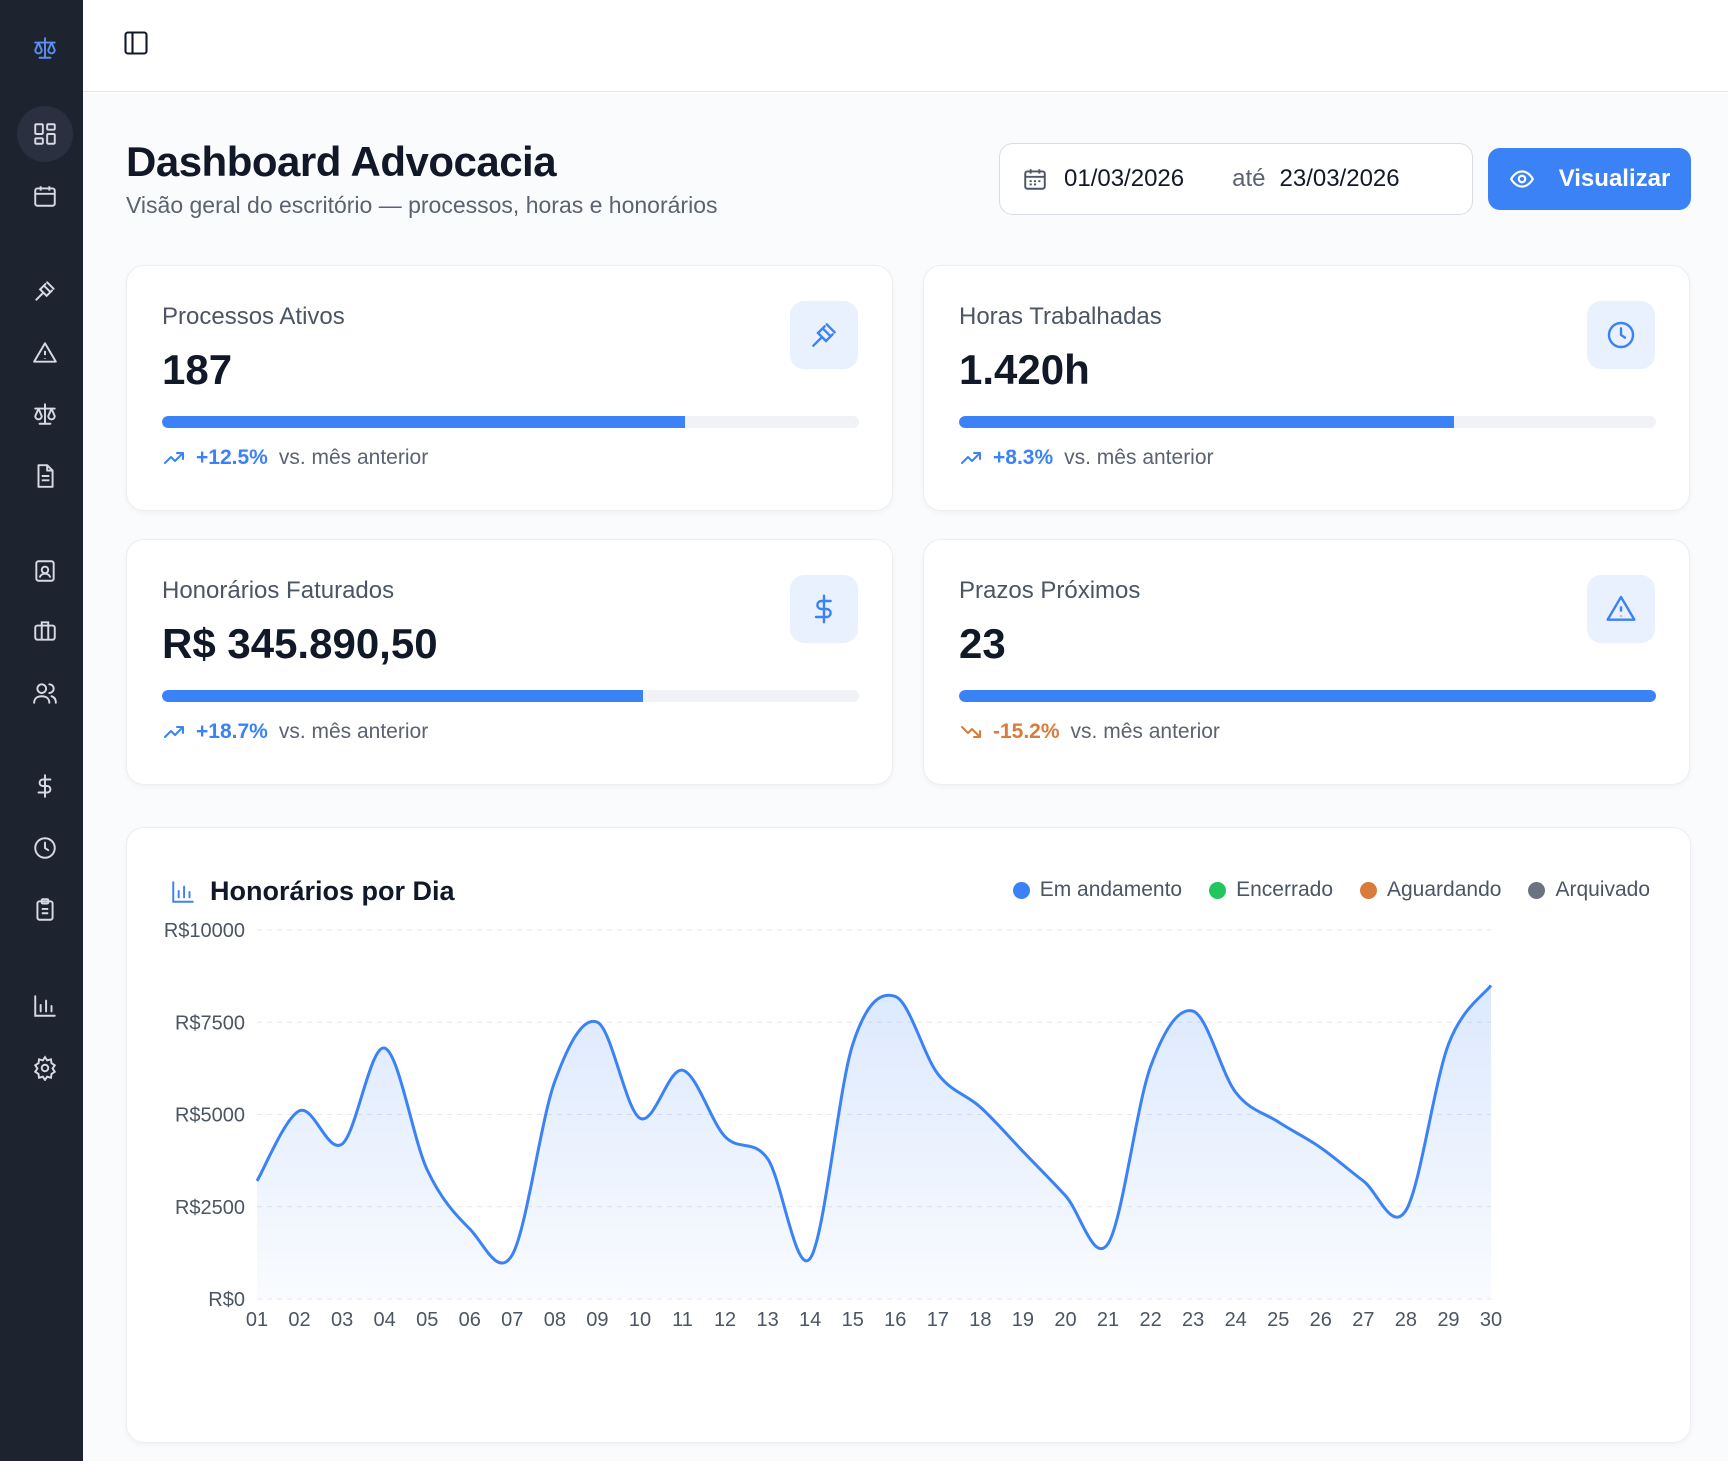 Image resolution: width=1728 pixels, height=1461 pixels. I want to click on sidebar, so click(41, 730).